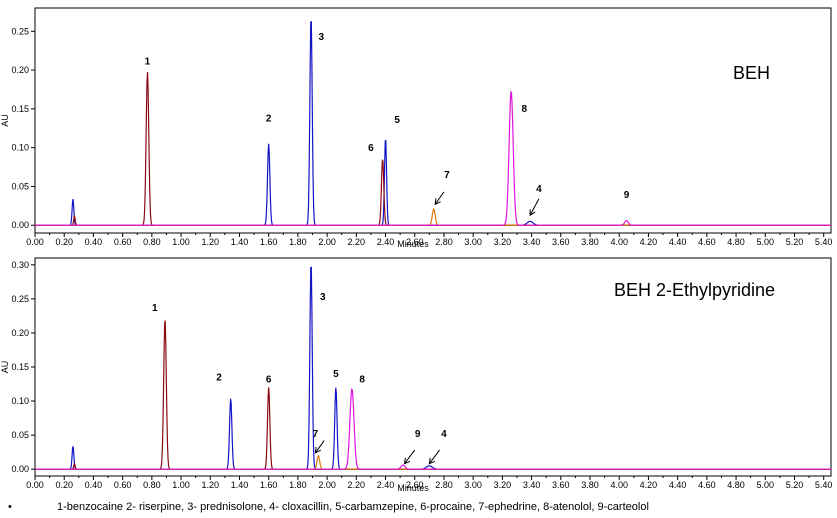 This screenshot has height=518, width=837. What do you see at coordinates (298, 485) in the screenshot?
I see `bottom-x-tick-label: 1.80` at bounding box center [298, 485].